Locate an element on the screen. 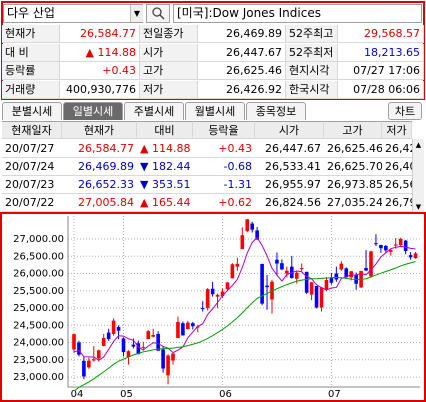 The height and width of the screenshot is (402, 426). quote-label: 52주최고 is located at coordinates (312, 34).